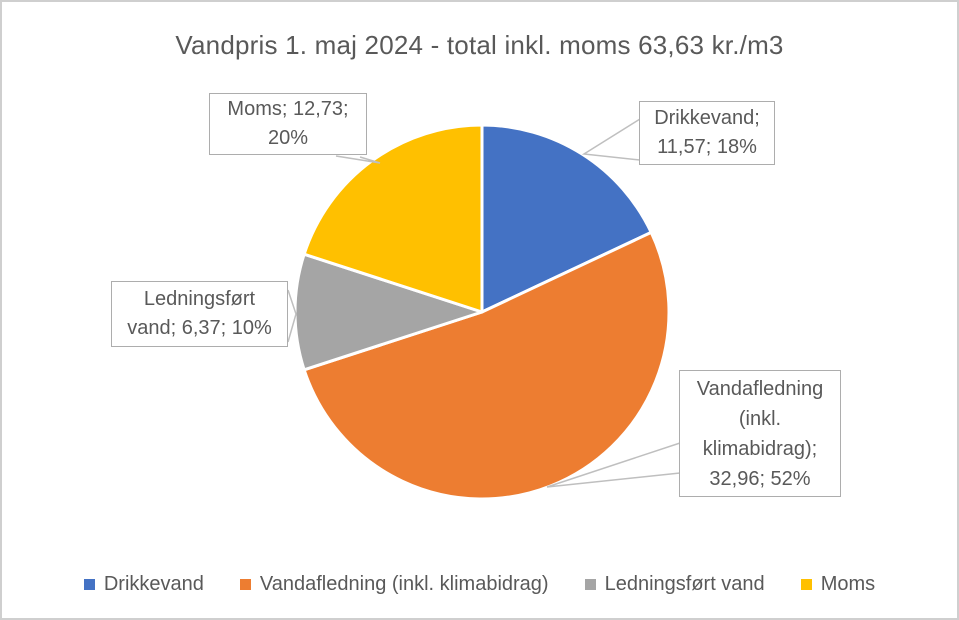  I want to click on pie-slice-drikkevand, so click(566, 218).